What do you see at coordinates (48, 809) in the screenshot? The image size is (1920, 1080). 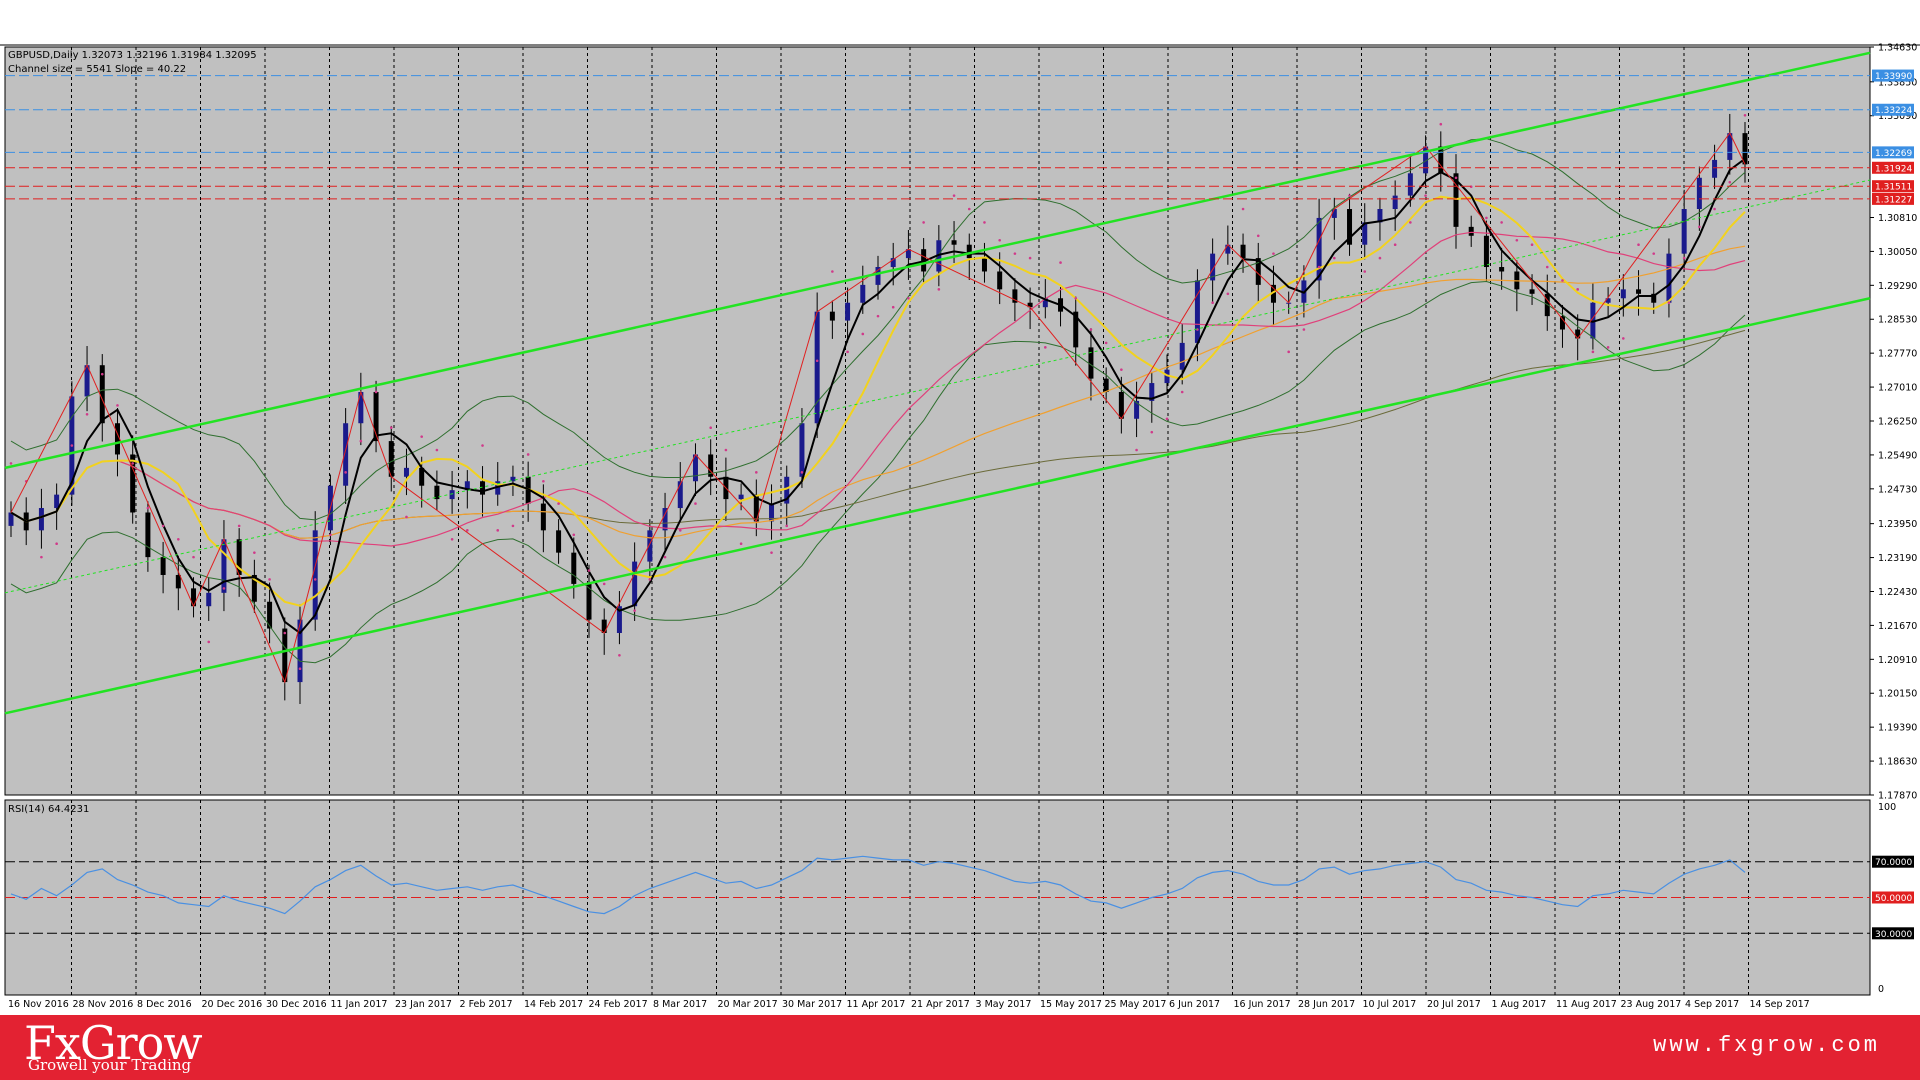 I see `rsi-header: RSI(14) 64.4231` at bounding box center [48, 809].